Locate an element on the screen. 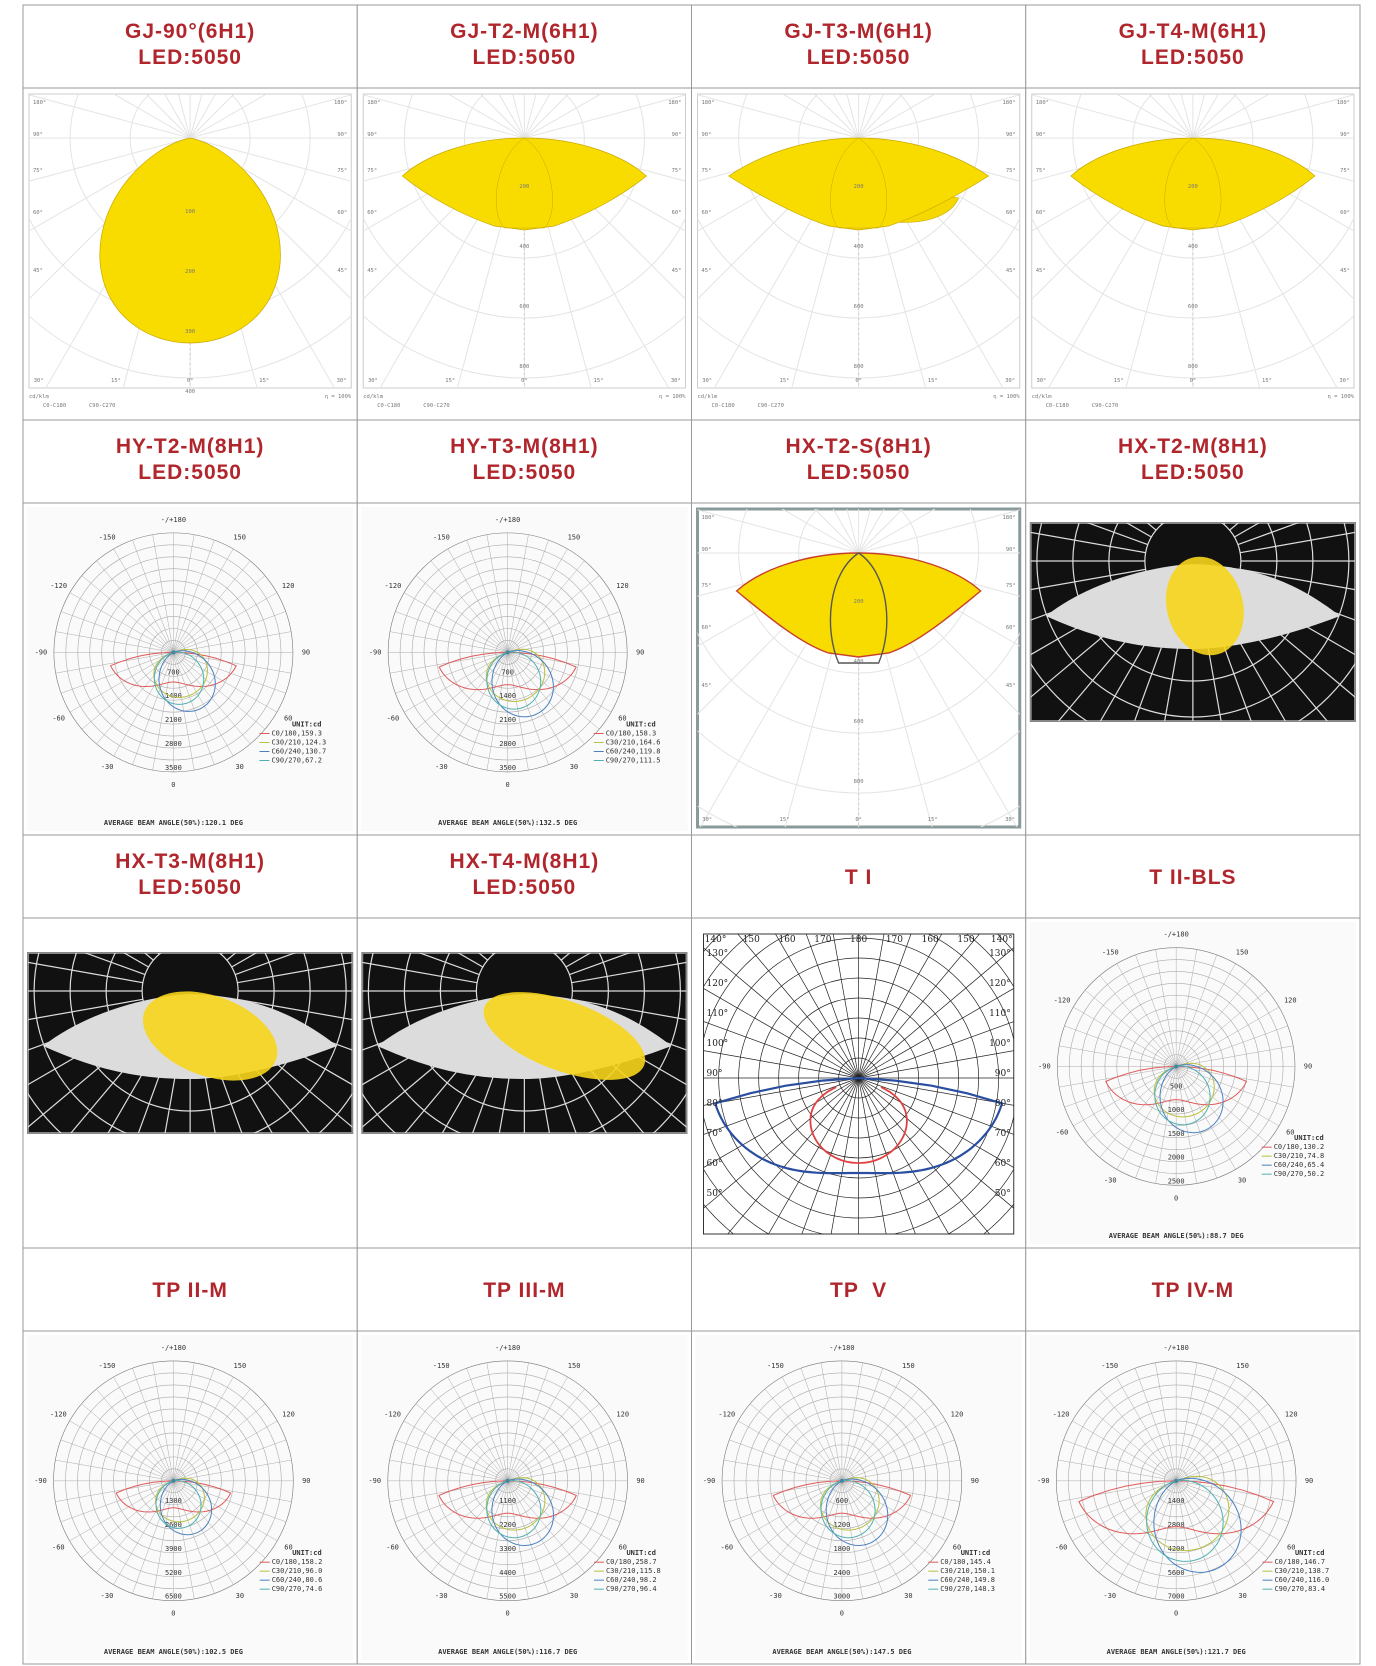 Image resolution: width=1376 pixels, height=1666 pixels. polar-grid is located at coordinates (173, 652).